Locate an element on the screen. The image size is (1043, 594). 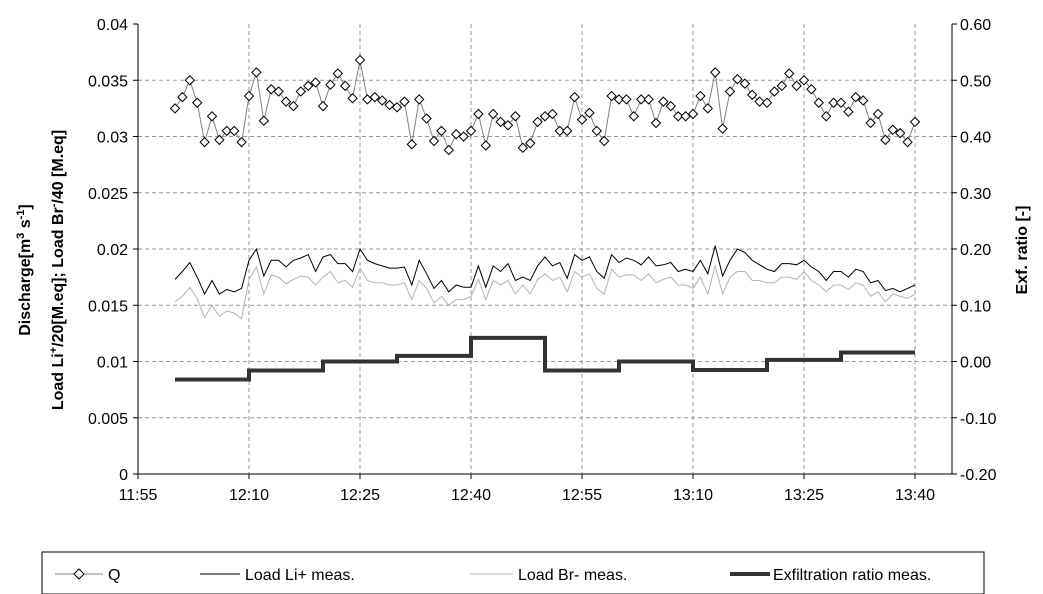
x-axis-tick-label: 13:10 is located at coordinates (693, 495).